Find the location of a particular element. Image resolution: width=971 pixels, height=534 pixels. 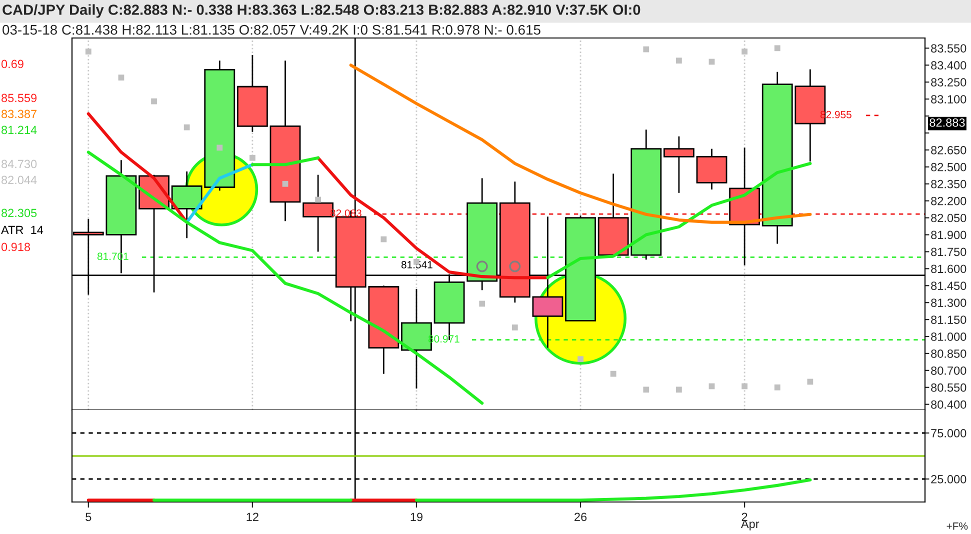

text: 84.730 is located at coordinates (19, 164).